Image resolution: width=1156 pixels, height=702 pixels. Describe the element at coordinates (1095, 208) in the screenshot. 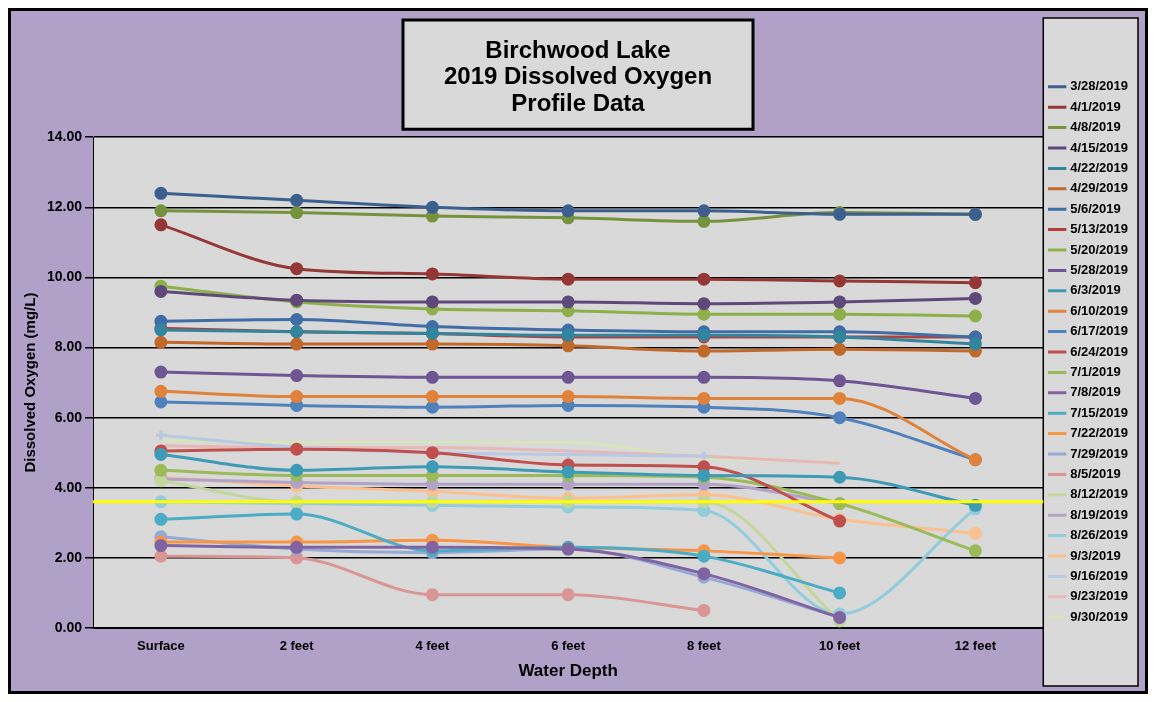

I see `legend-label: 5/6/2019` at that location.